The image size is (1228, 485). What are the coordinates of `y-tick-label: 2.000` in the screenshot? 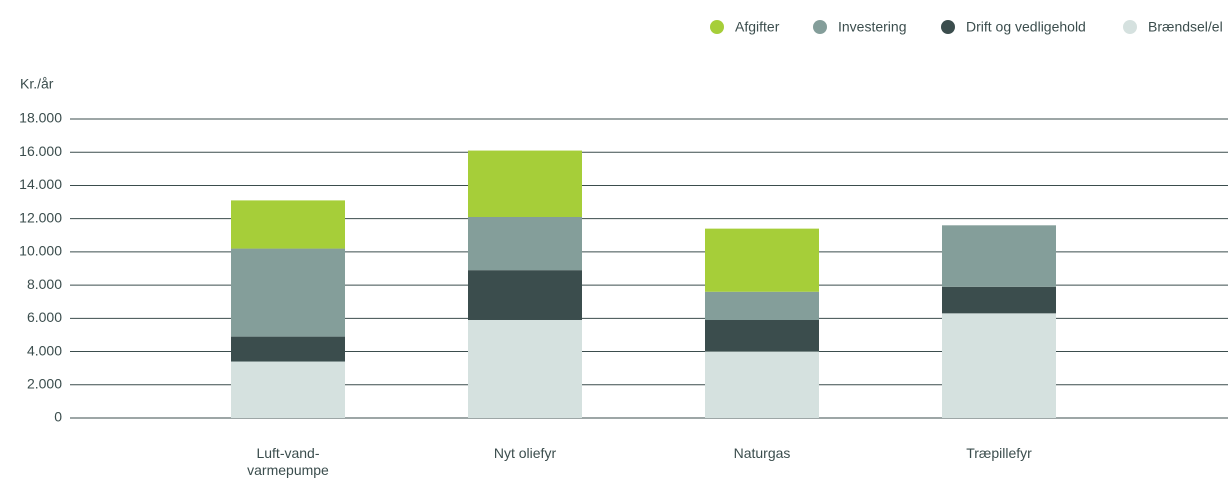 It's located at (44, 383).